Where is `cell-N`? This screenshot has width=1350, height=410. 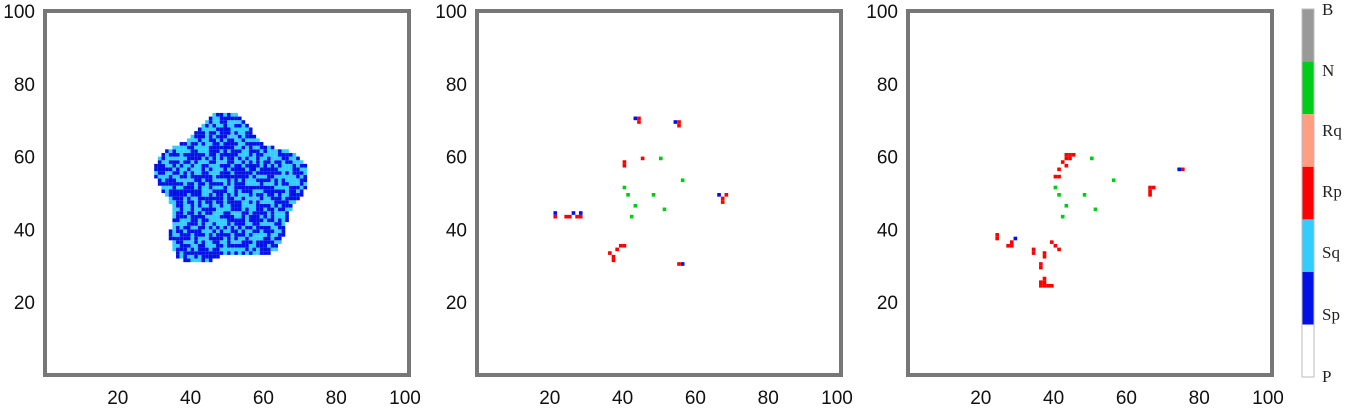
cell-N is located at coordinates (1113, 180).